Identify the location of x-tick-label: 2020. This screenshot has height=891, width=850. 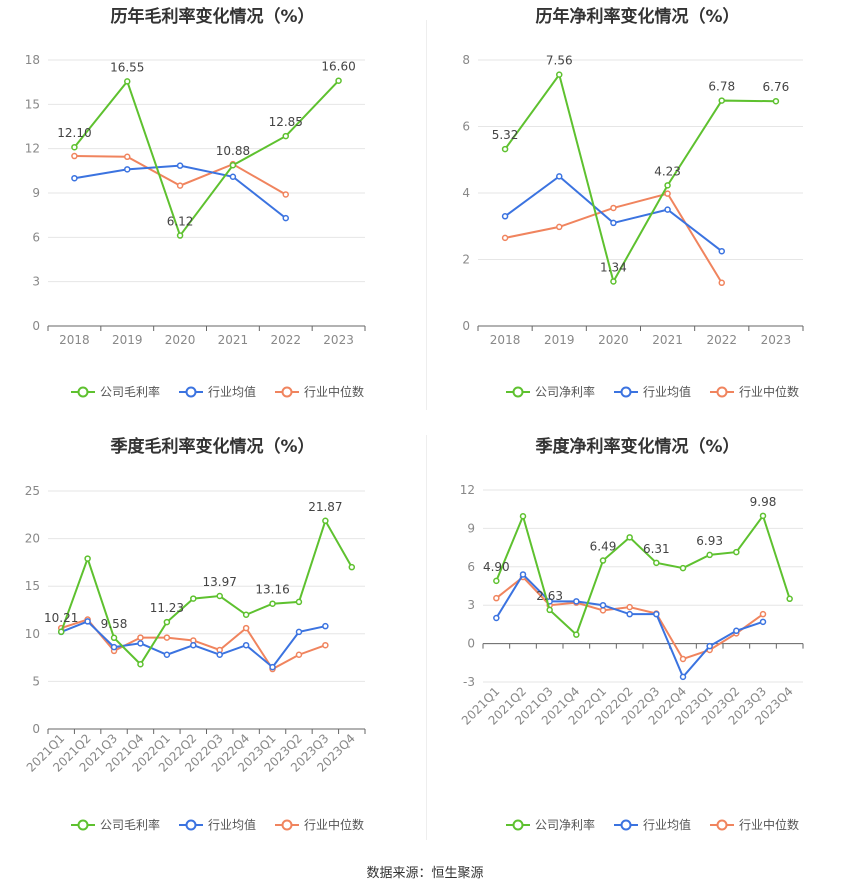
(613, 340).